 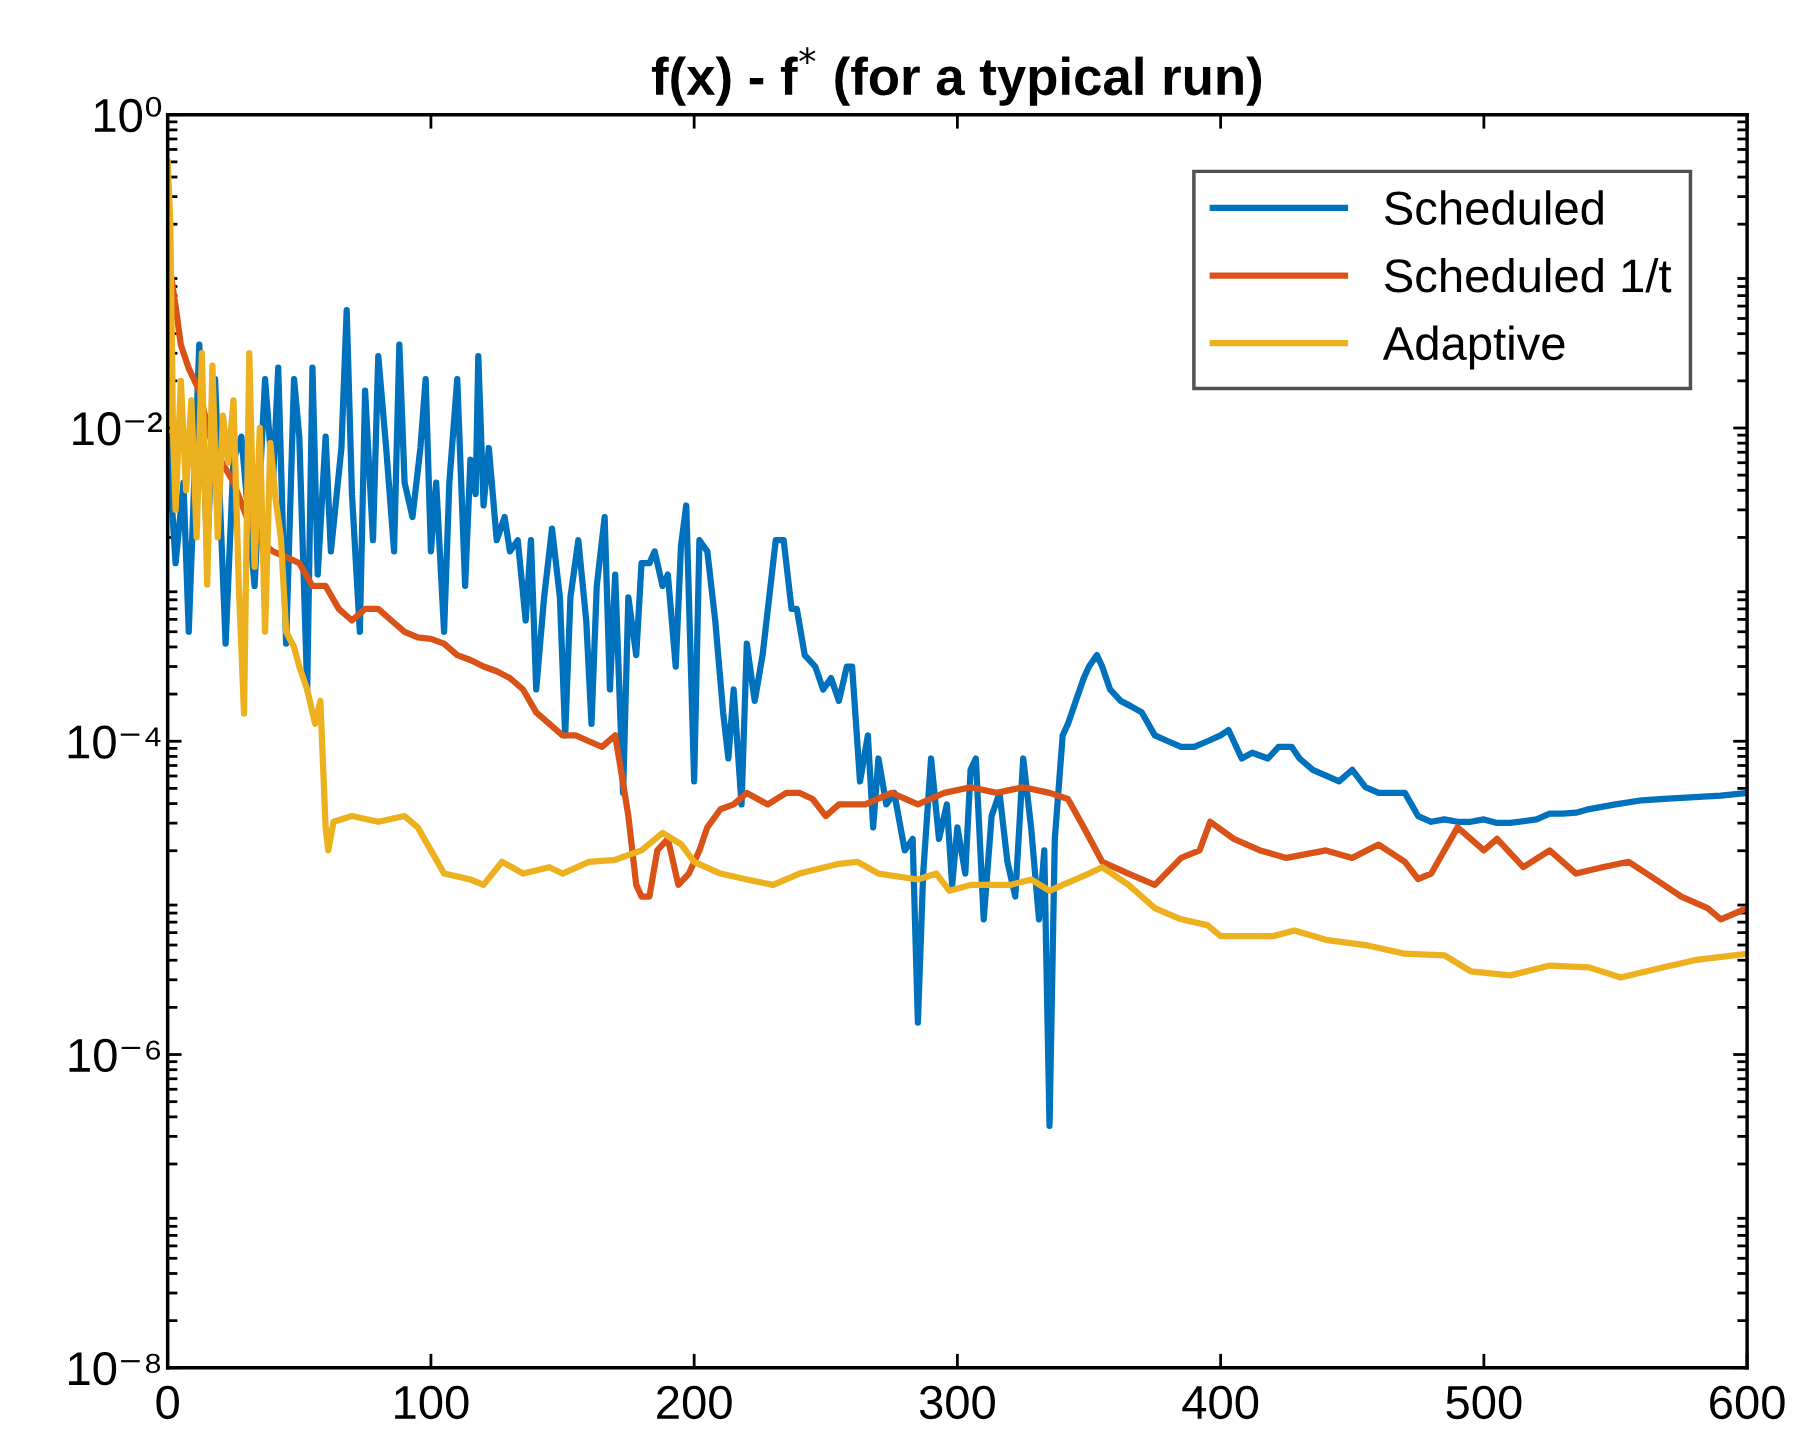 What do you see at coordinates (1528, 275) in the screenshot?
I see `legend-label: Scheduled 1/t` at bounding box center [1528, 275].